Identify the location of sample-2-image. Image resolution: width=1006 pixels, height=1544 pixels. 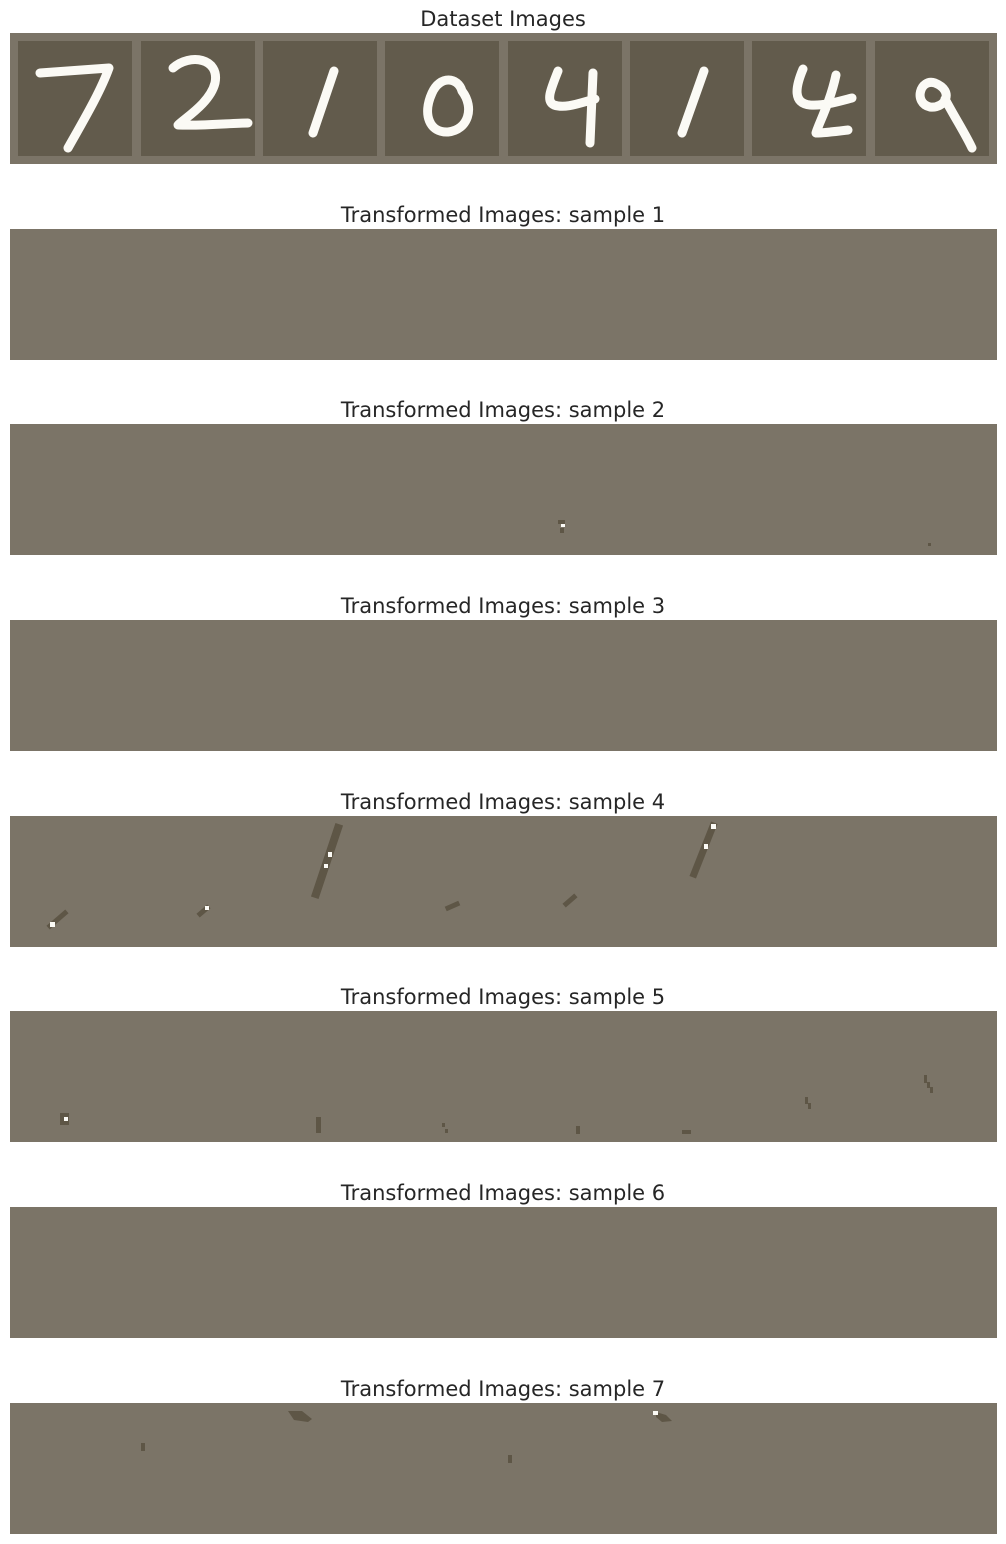
(503, 489).